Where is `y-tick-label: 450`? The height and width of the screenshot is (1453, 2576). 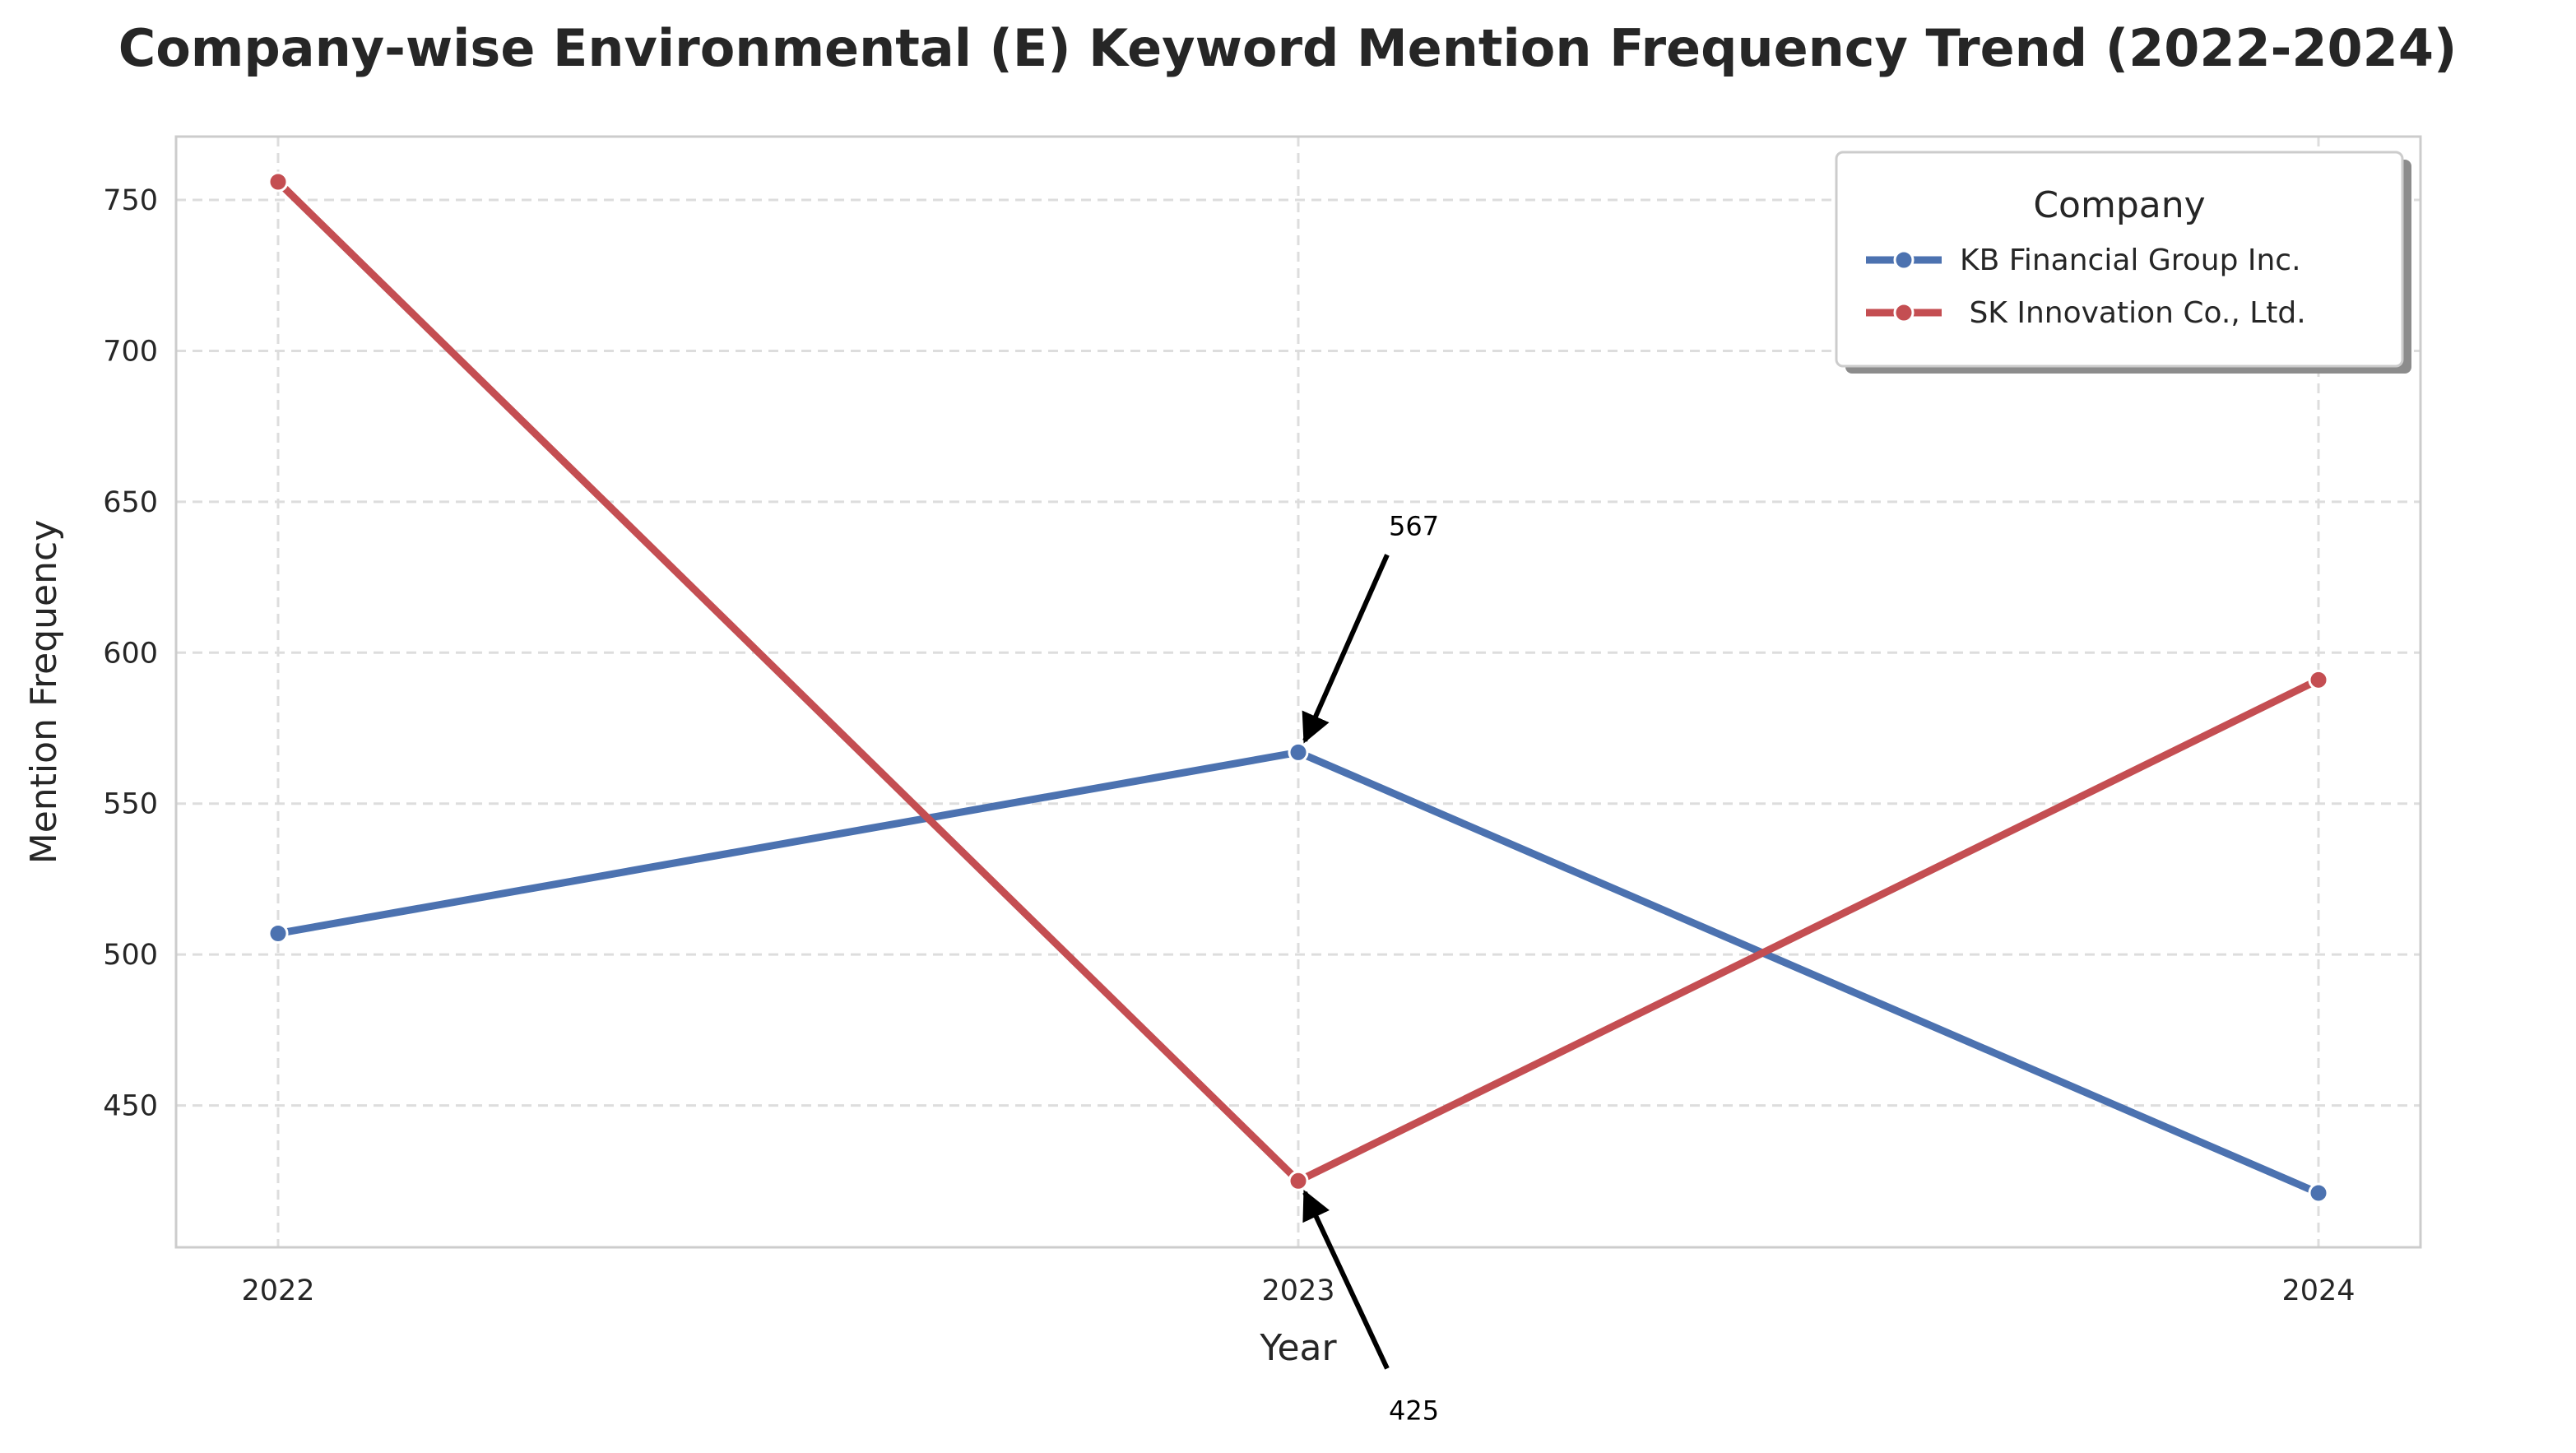 y-tick-label: 450 is located at coordinates (130, 1106).